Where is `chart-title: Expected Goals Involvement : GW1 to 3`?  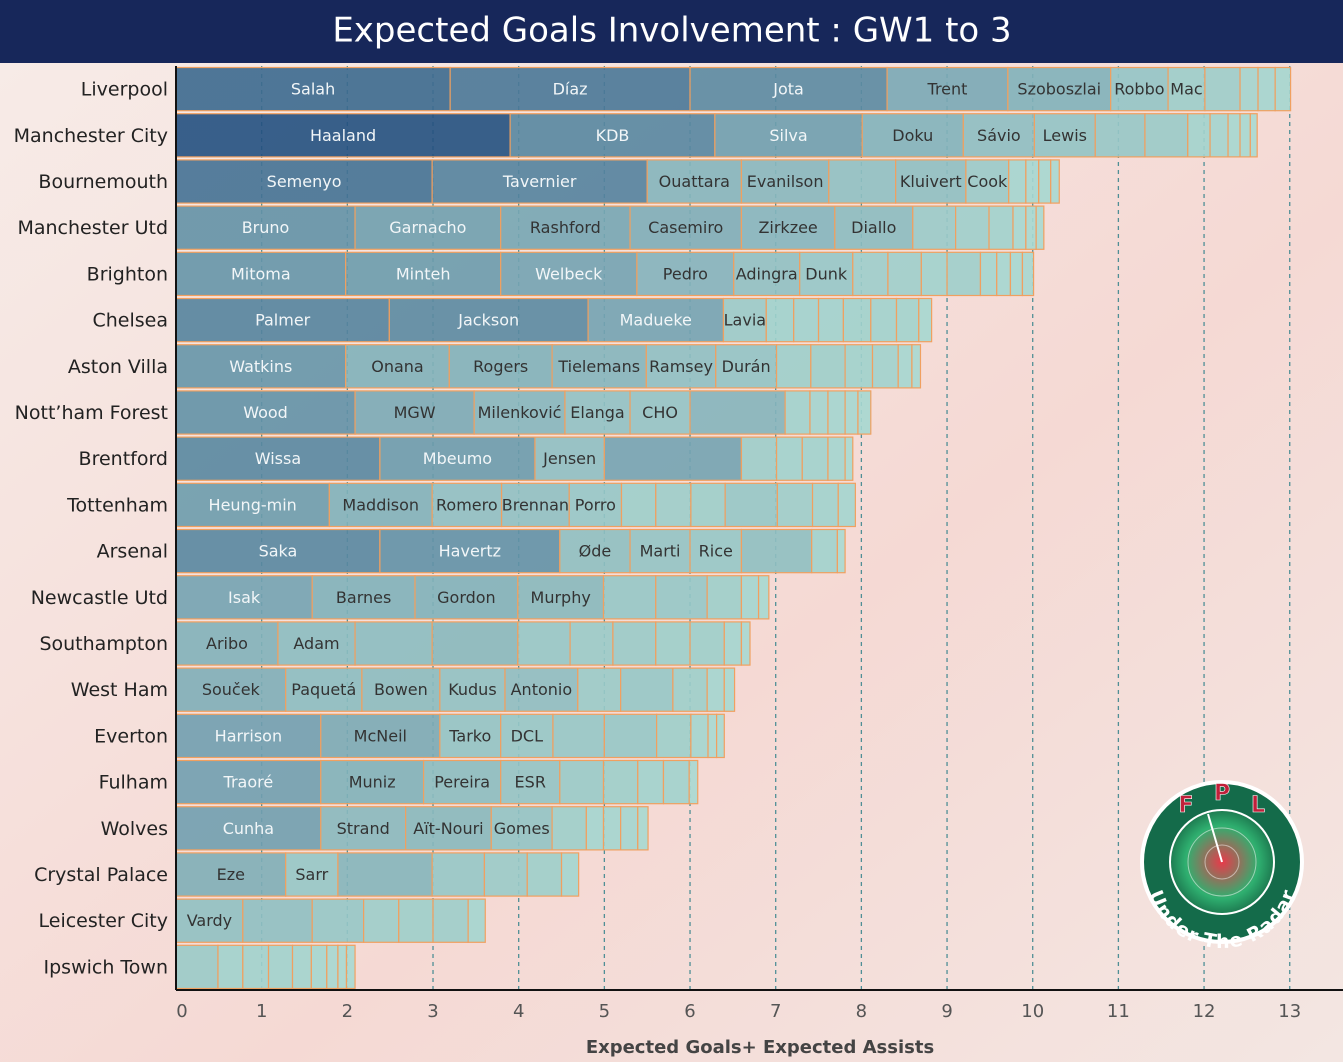 chart-title: Expected Goals Involvement : GW1 to 3 is located at coordinates (671, 31).